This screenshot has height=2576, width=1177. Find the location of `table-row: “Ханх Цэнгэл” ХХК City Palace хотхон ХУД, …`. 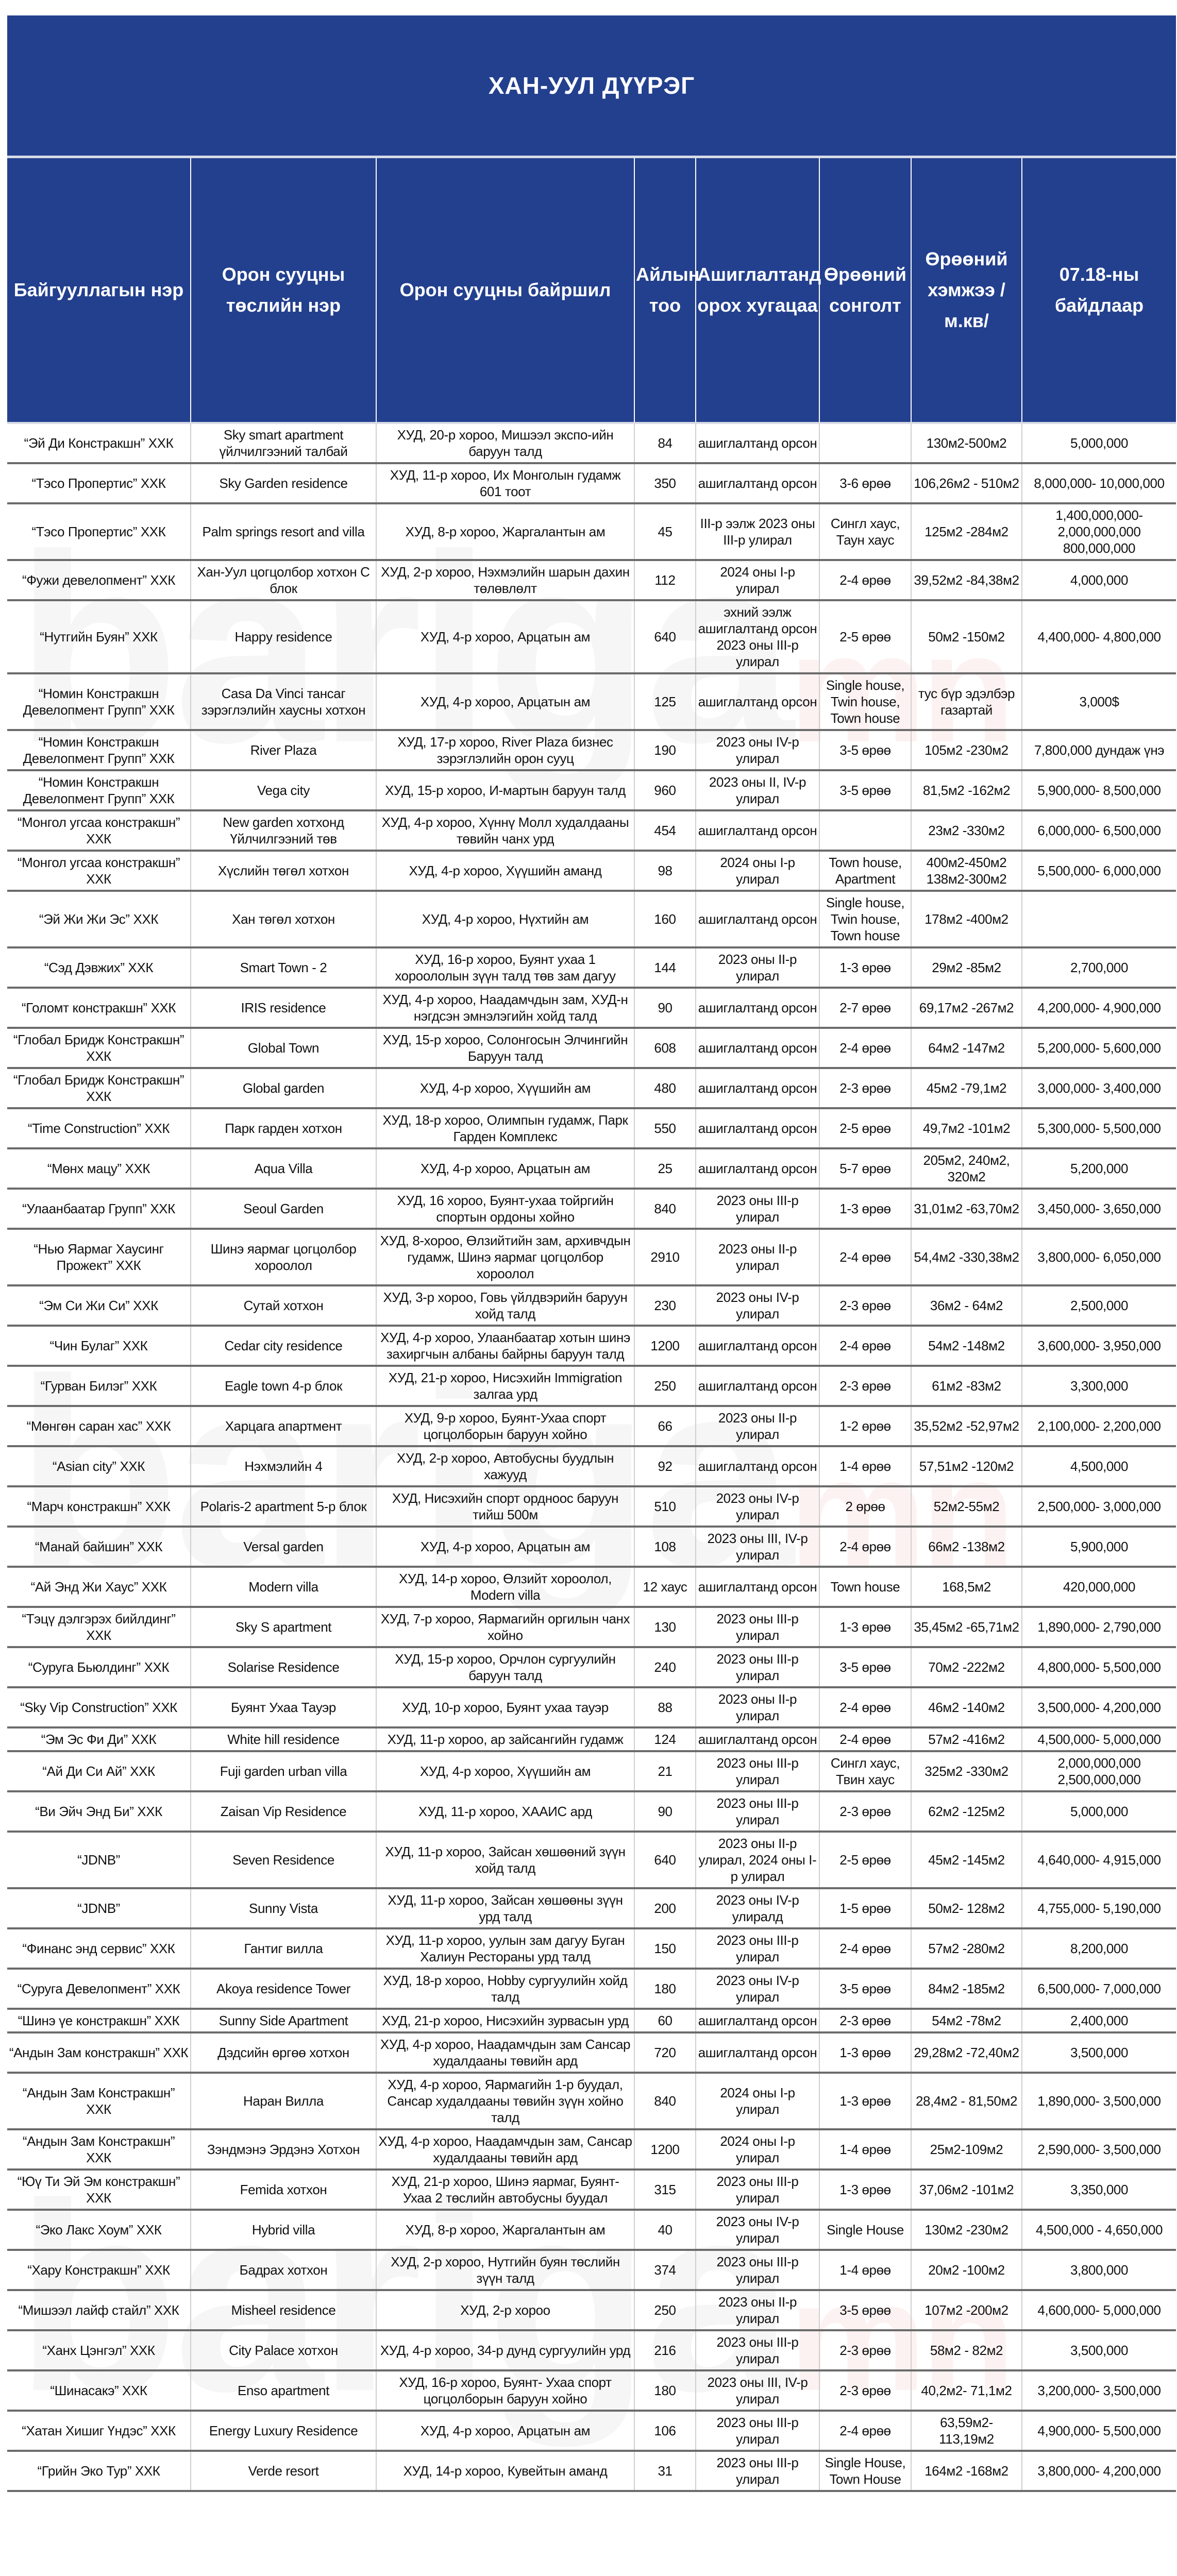

table-row: “Ханх Цэнгэл” ХХК City Palace хотхон ХУД, … is located at coordinates (592, 2350).